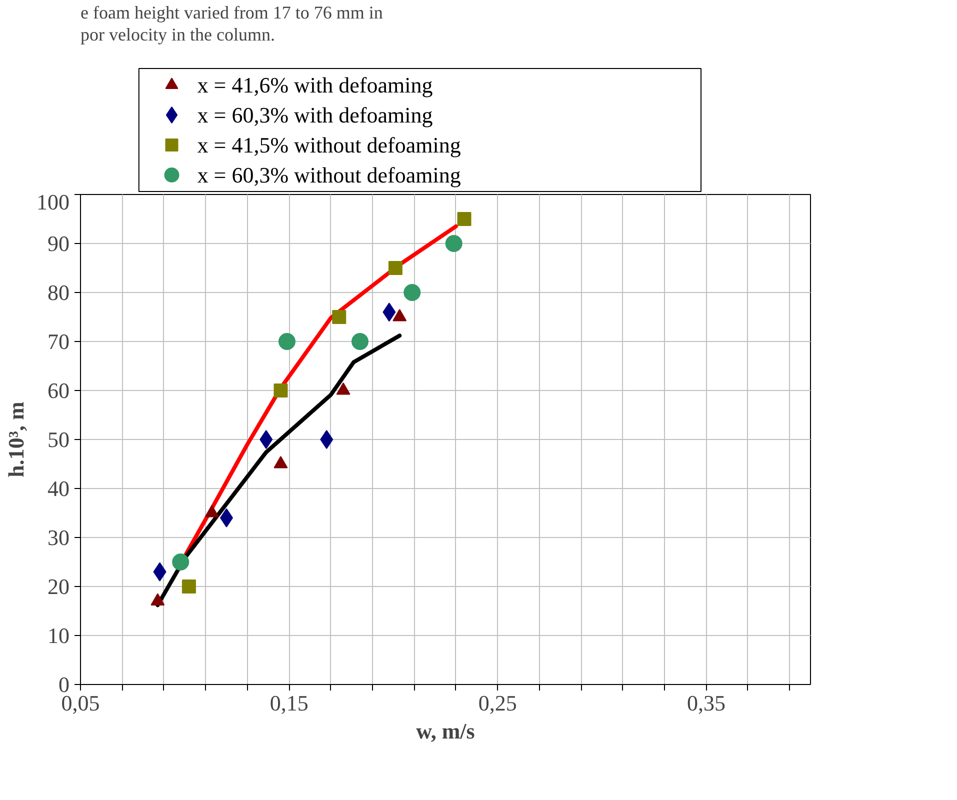 The width and height of the screenshot is (957, 800). What do you see at coordinates (59, 243) in the screenshot?
I see `y-tick-label: 90` at bounding box center [59, 243].